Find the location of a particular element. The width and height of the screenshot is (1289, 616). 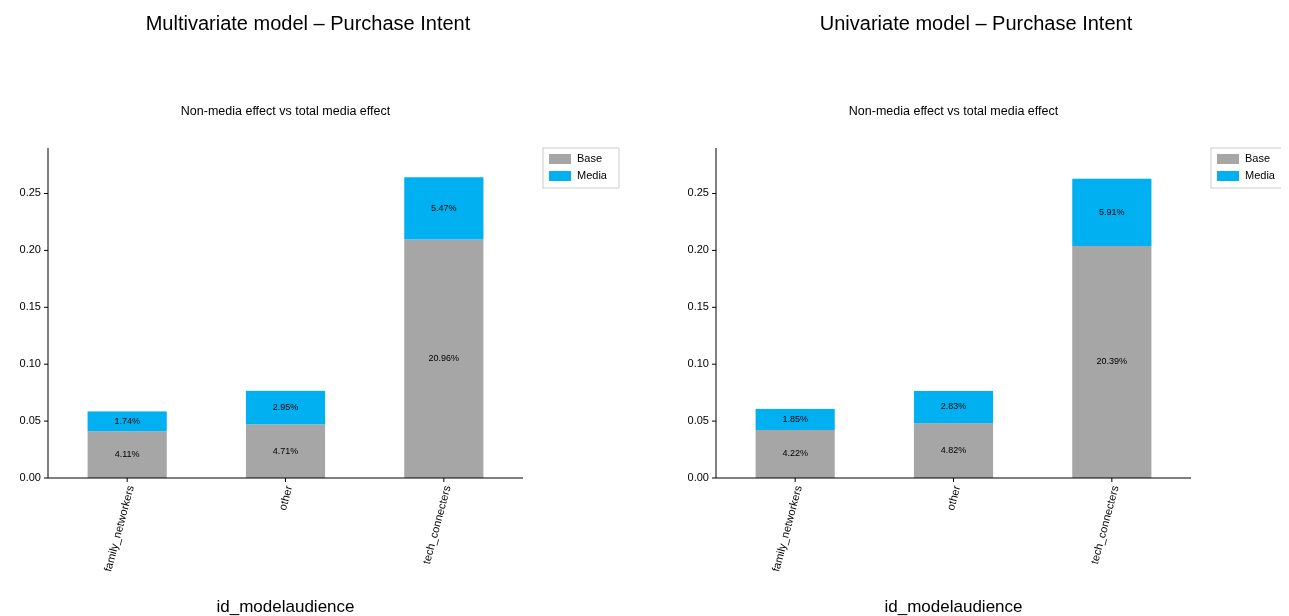

data-label: 4.11% is located at coordinates (127, 453).